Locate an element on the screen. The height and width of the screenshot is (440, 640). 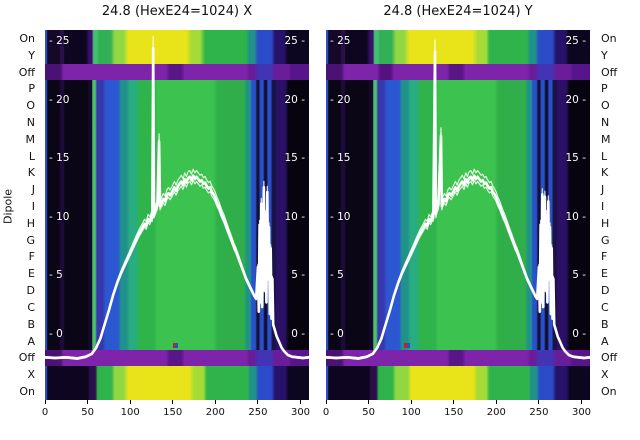
plot-x-title: 24.8 (HexE24=1024) X is located at coordinates (177, 11).